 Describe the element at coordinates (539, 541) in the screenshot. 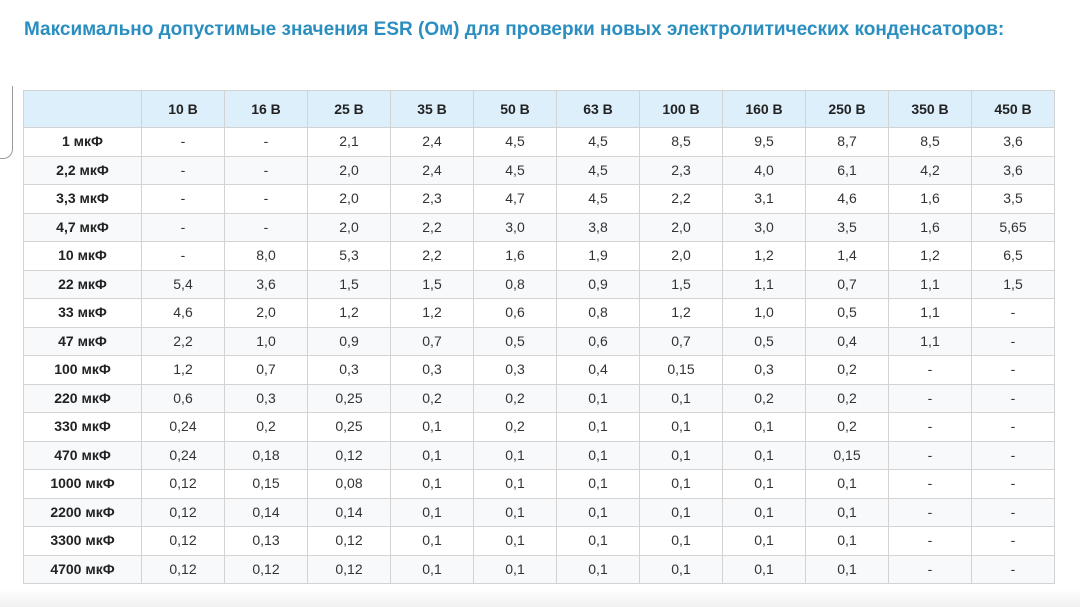

I see `table-row: 3300 мкФ 0,12 0,13 0,12 0,1 0,1 0,1 0,1 0,1 0,1- -` at that location.